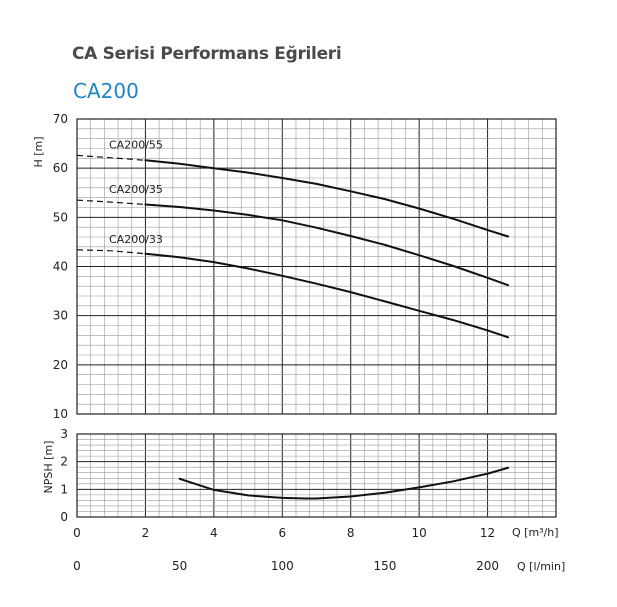 Image resolution: width=617 pixels, height=607 pixels. What do you see at coordinates (419, 533) in the screenshot?
I see `flow-m3h-tick-label: 10` at bounding box center [419, 533].